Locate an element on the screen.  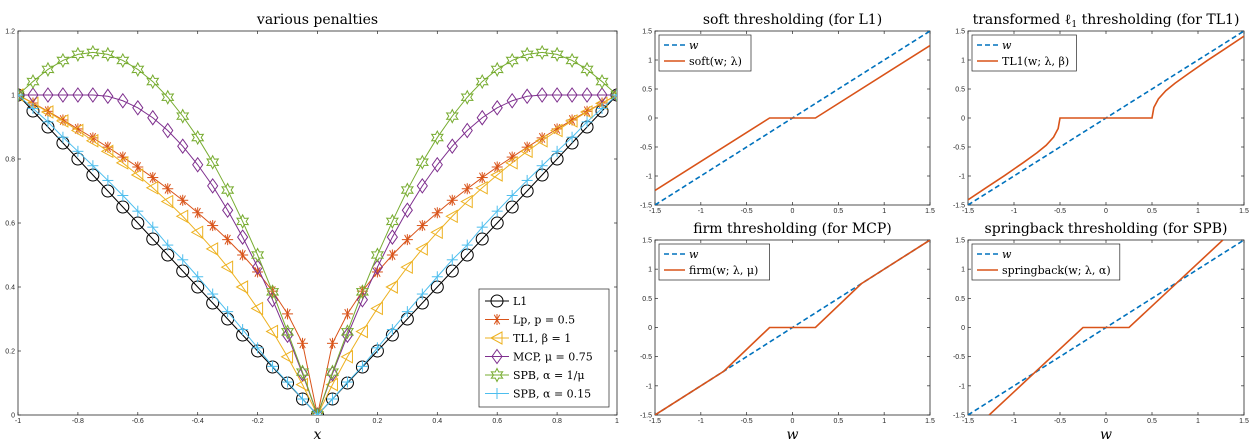
legend-label: SPB, α = 0.15 is located at coordinates (552, 394).